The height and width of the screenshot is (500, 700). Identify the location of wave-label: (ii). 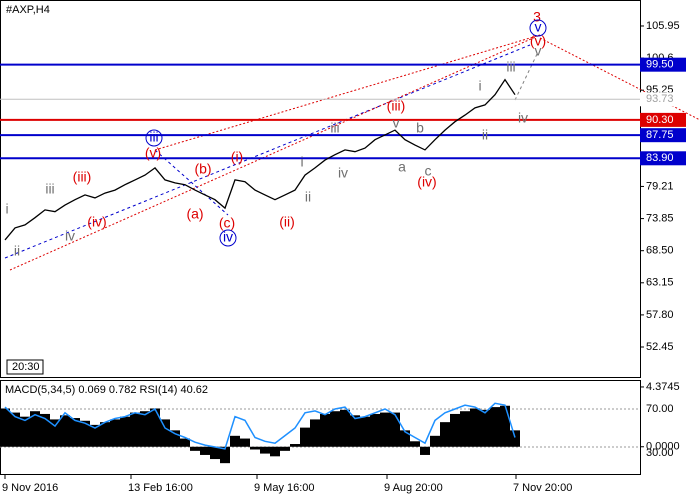
(287, 222).